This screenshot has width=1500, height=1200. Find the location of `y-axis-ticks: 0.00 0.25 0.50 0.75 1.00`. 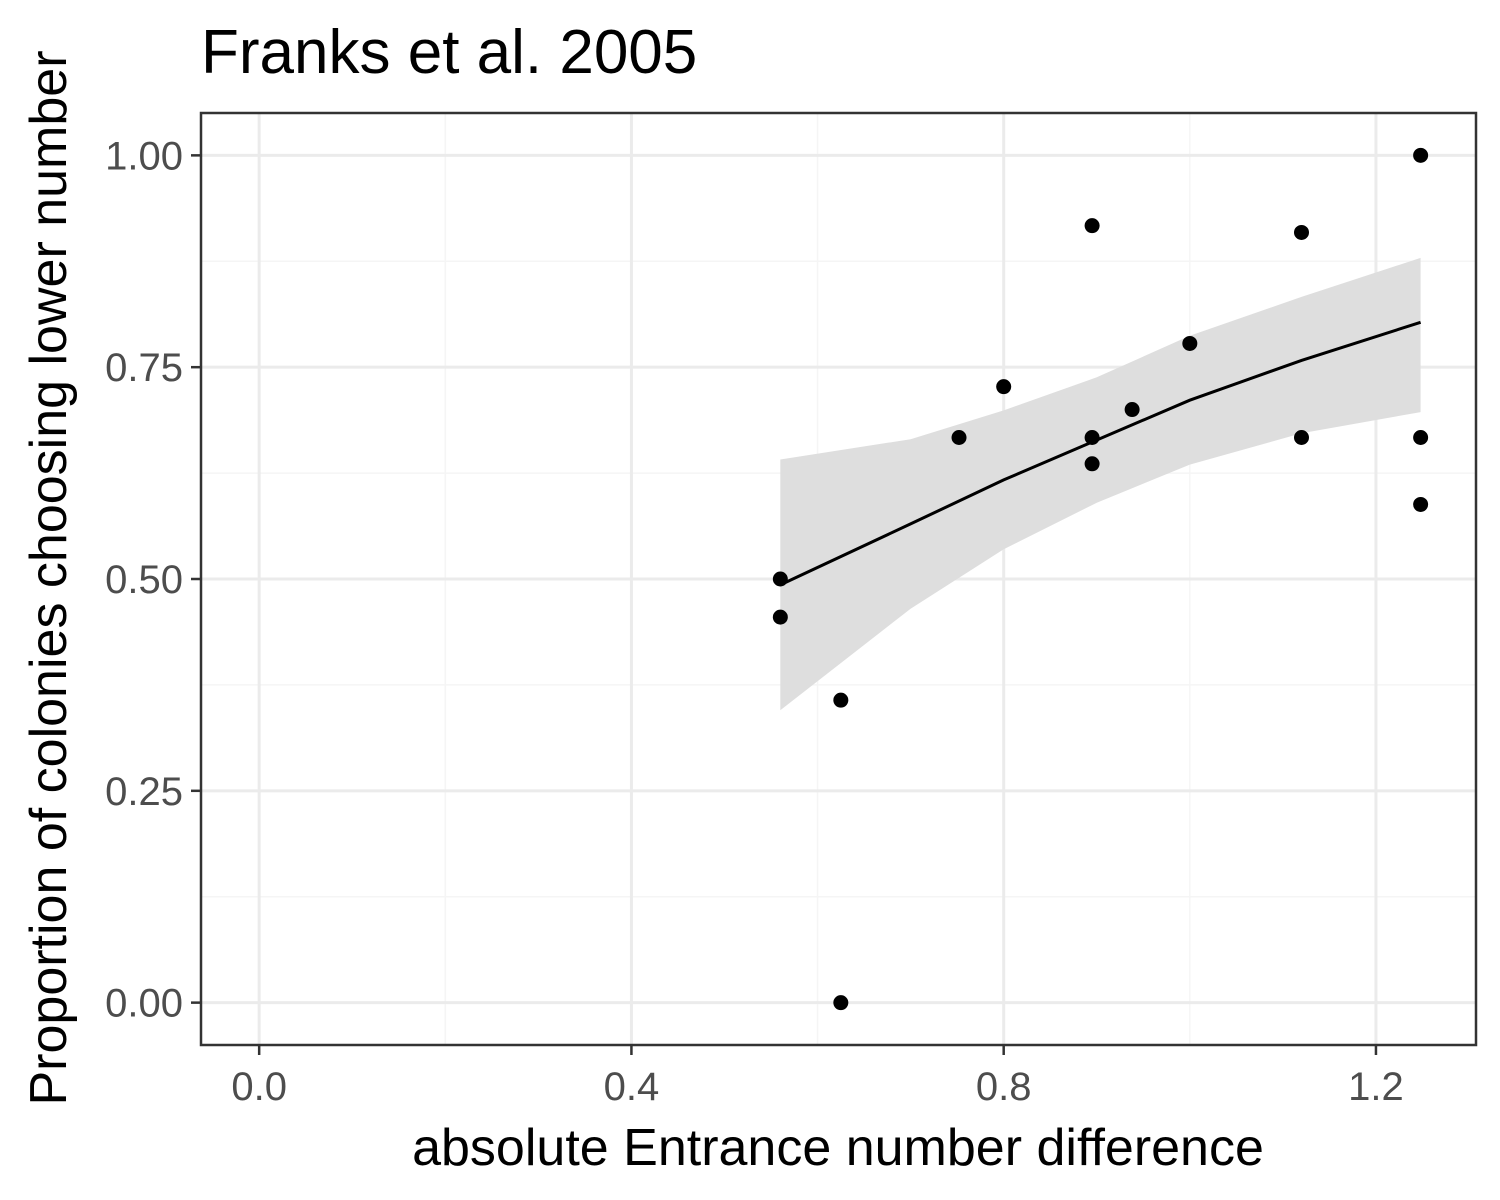

y-axis-ticks: 0.00 0.25 0.50 0.75 1.00 is located at coordinates (153, 580).